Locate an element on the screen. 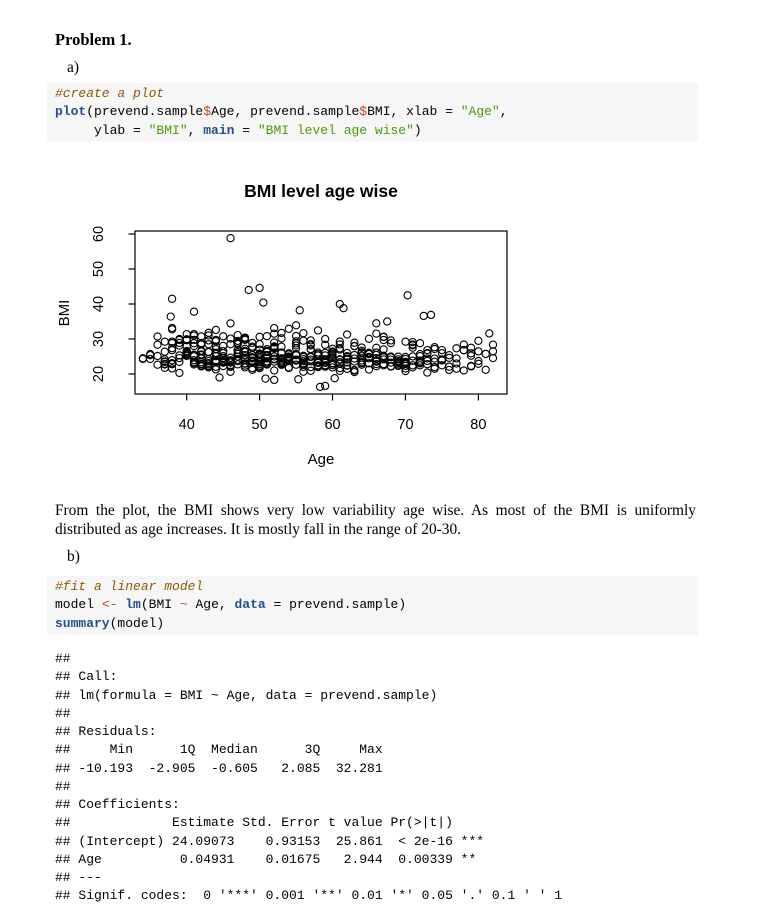 The image size is (758, 922). code-token-op: <- is located at coordinates (109, 605).